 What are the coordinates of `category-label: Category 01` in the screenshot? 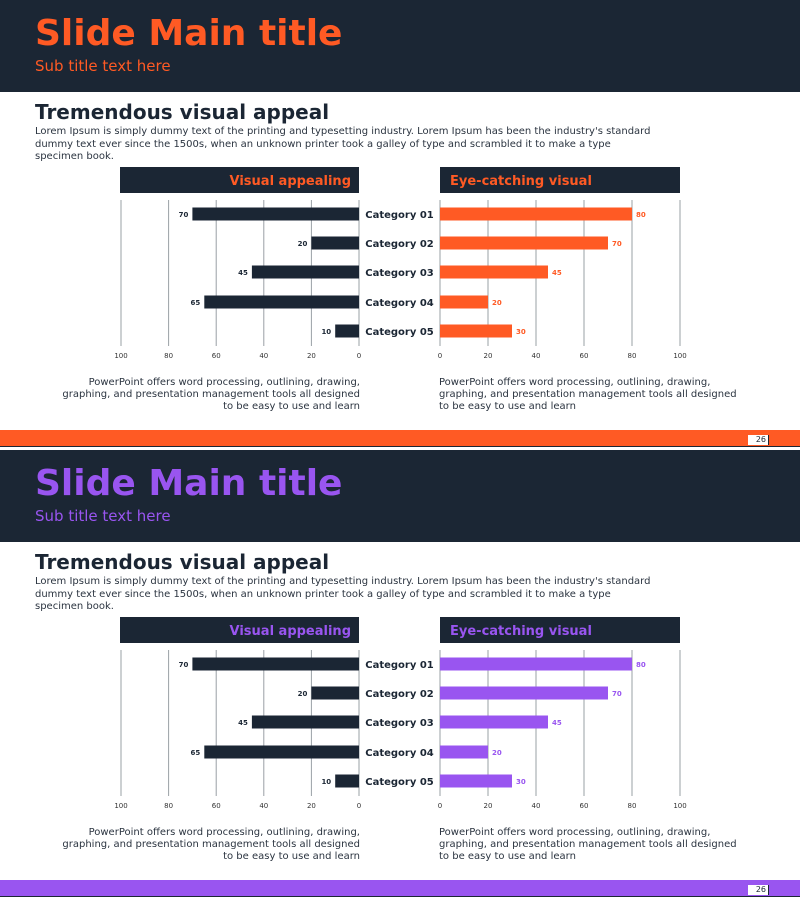 It's located at (399, 665).